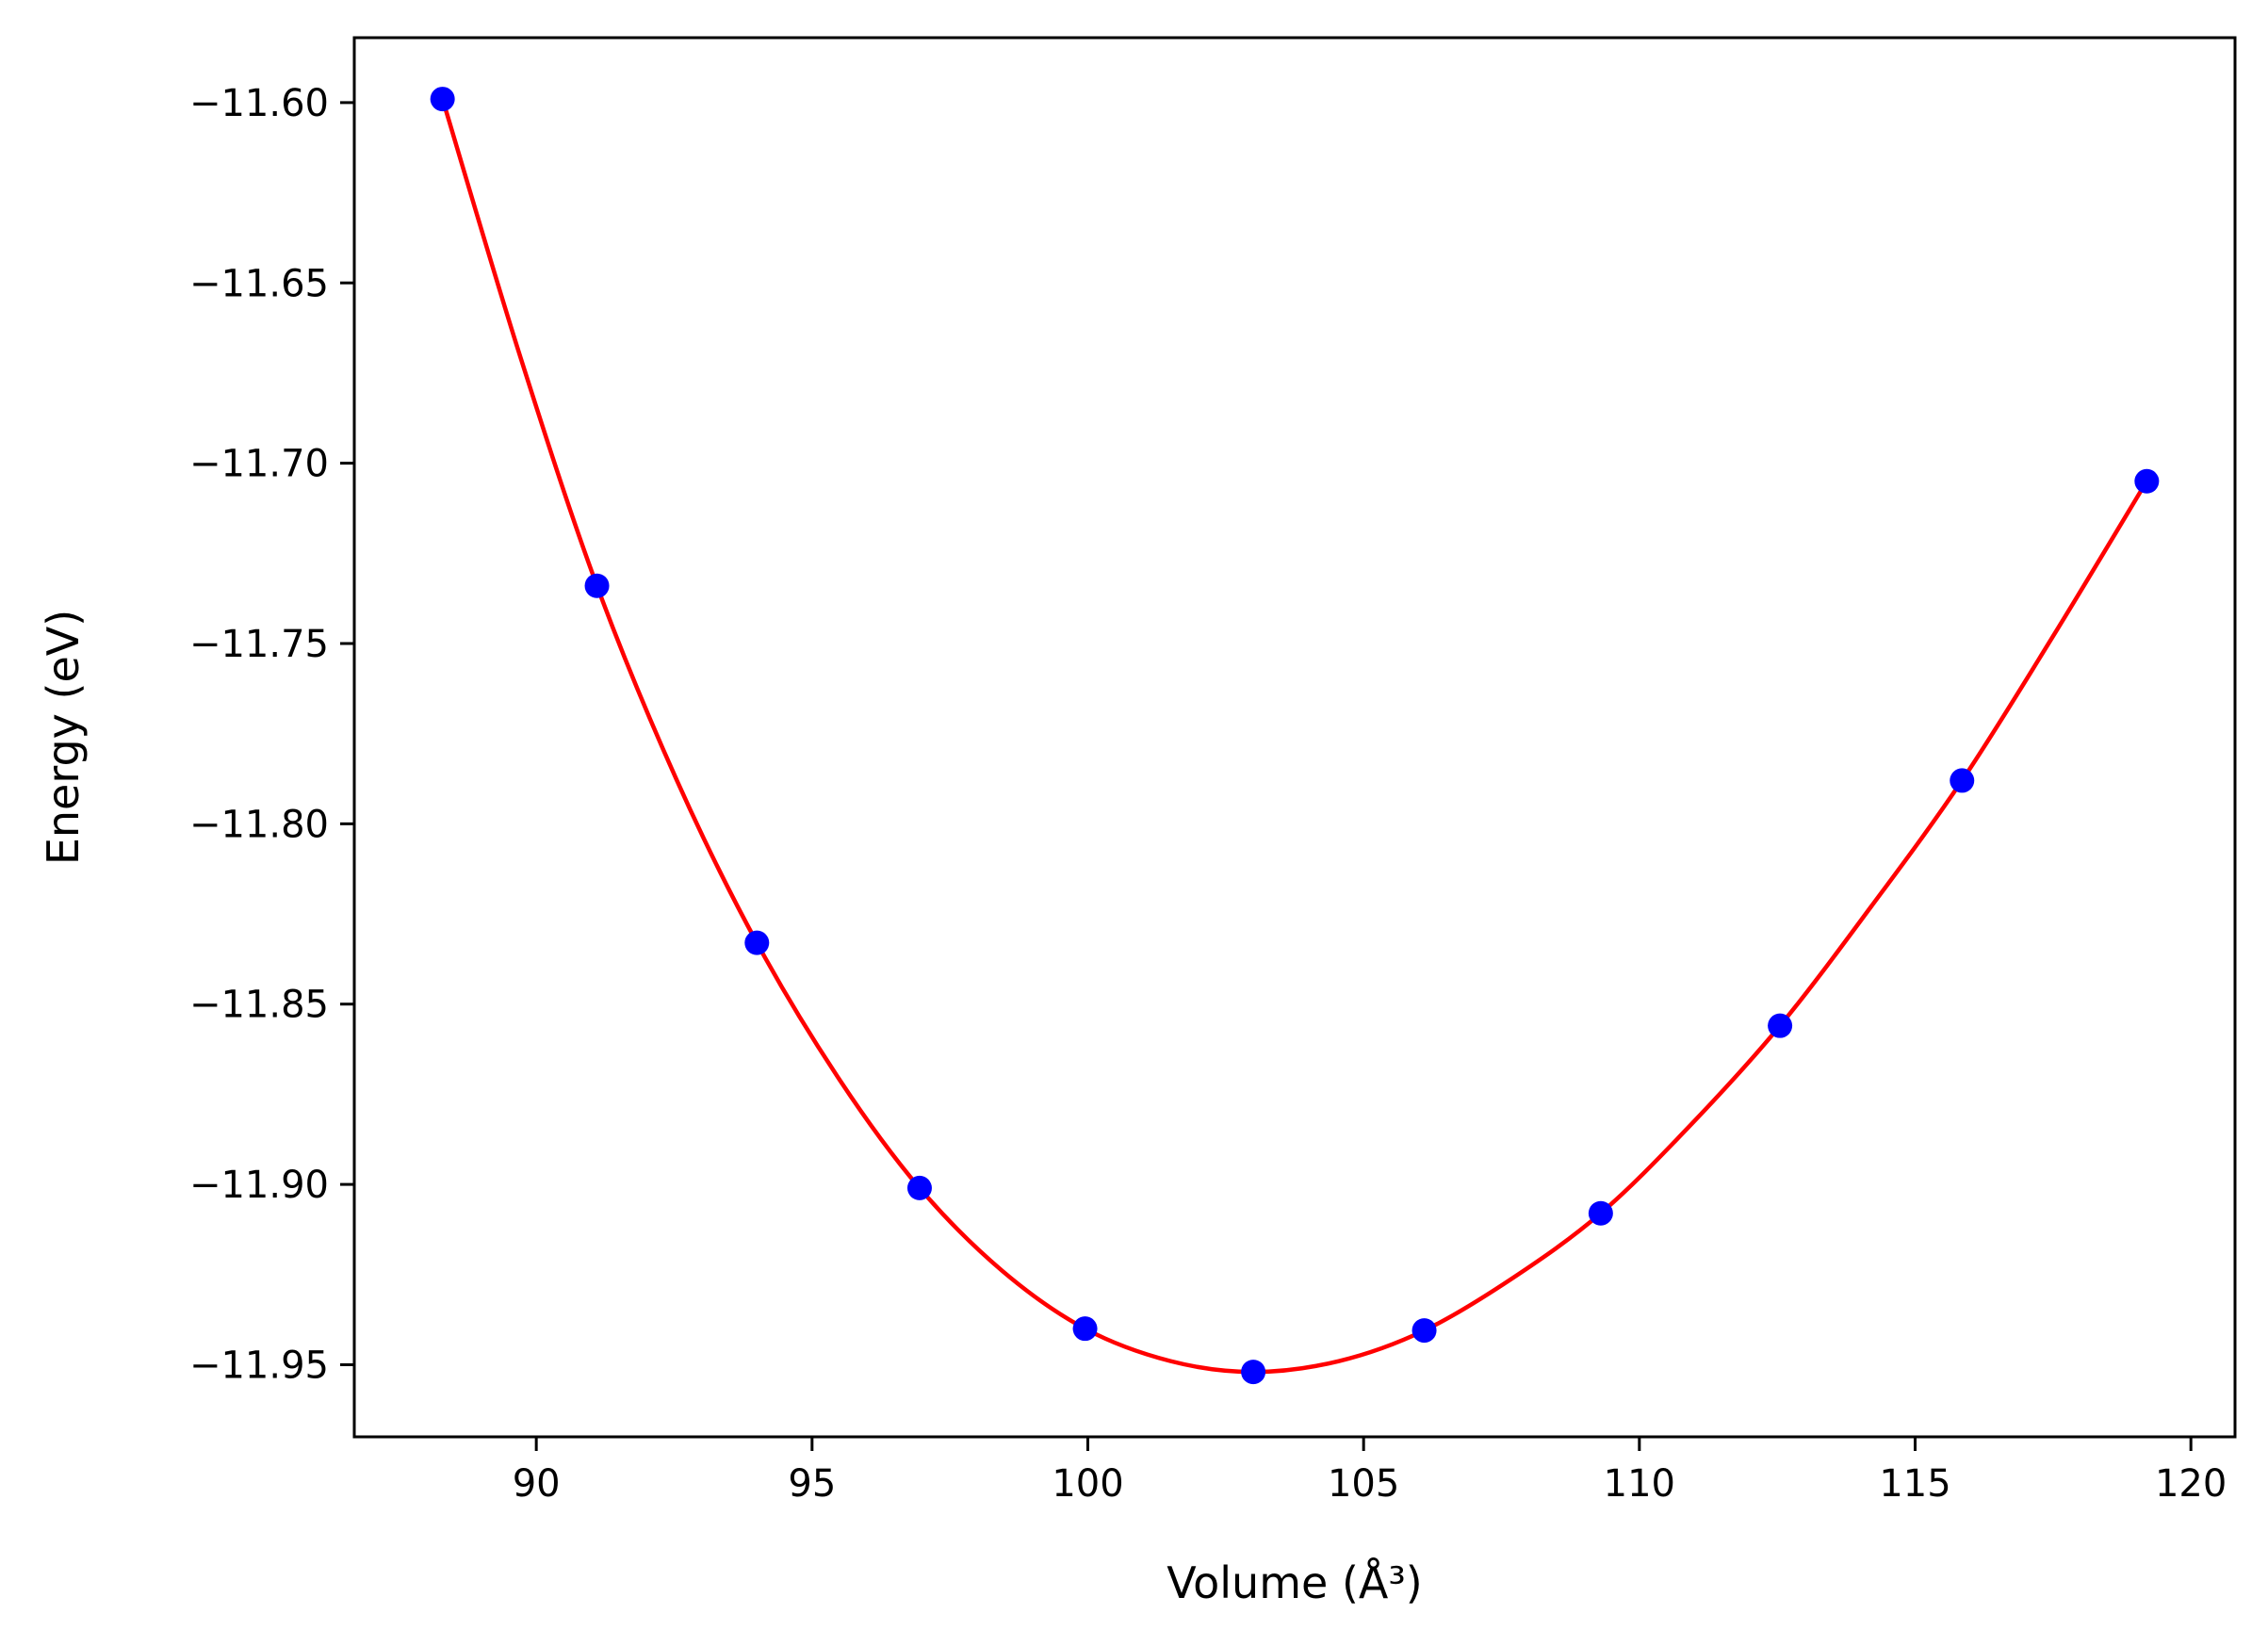  What do you see at coordinates (259, 1006) in the screenshot?
I see `y-tick-label: −11.85` at bounding box center [259, 1006].